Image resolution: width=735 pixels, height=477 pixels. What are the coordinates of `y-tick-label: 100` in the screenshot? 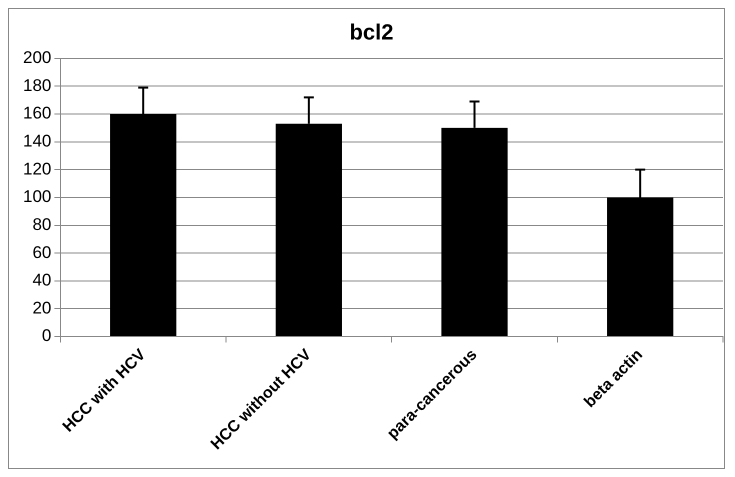 It's located at (37, 196).